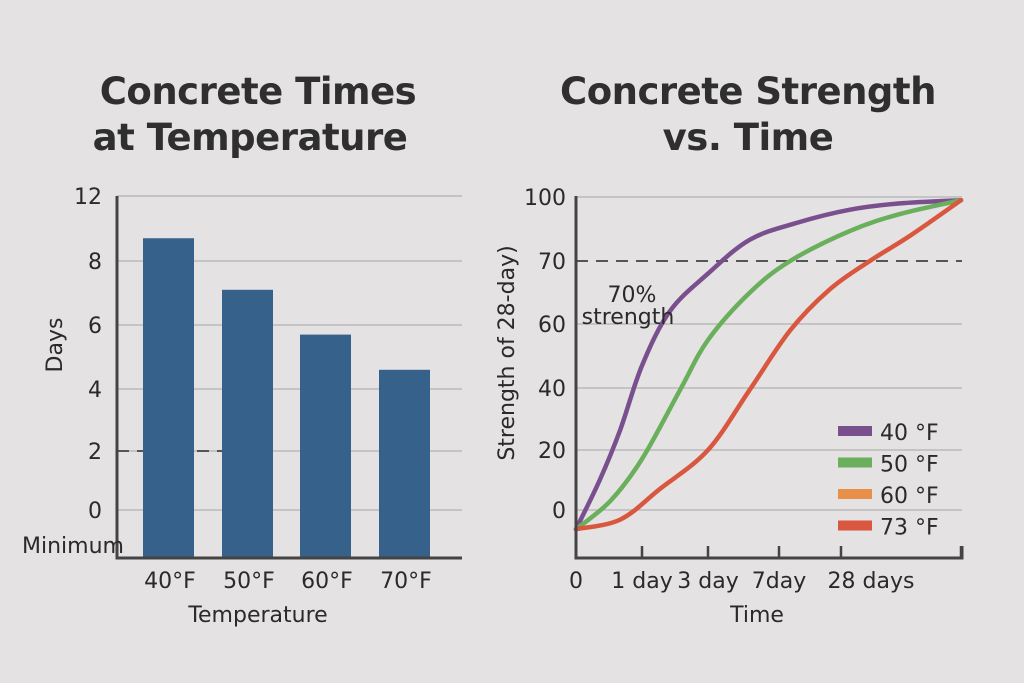 The width and height of the screenshot is (1024, 683). I want to click on minimum-label: Minimum, so click(73, 546).